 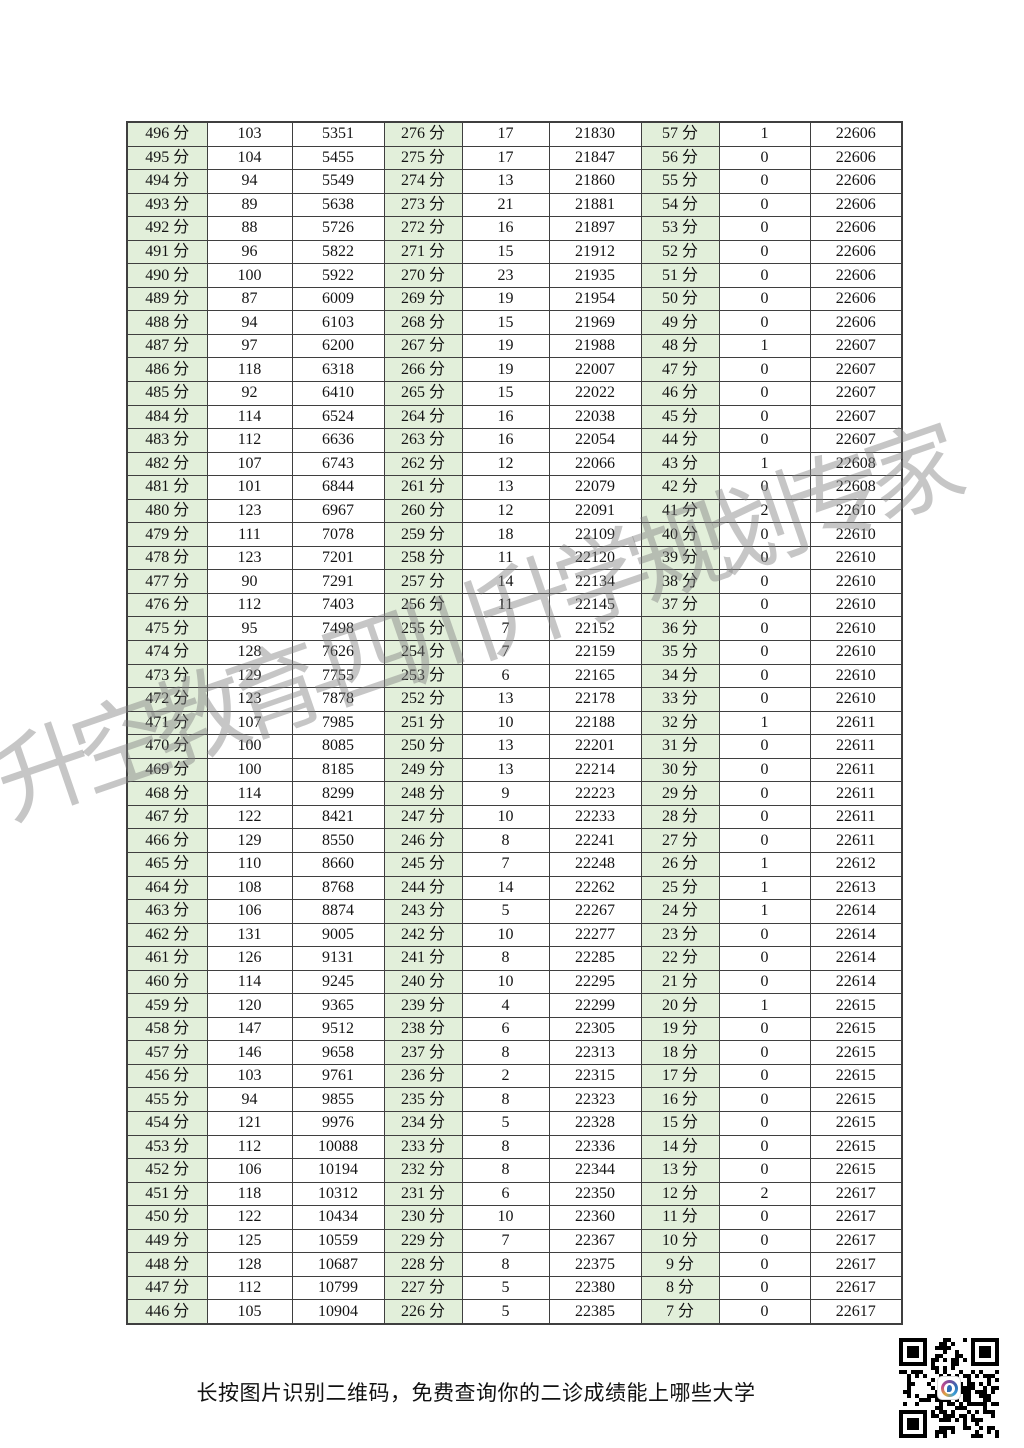 I want to click on score-cell: 44 分, so click(x=680, y=440).